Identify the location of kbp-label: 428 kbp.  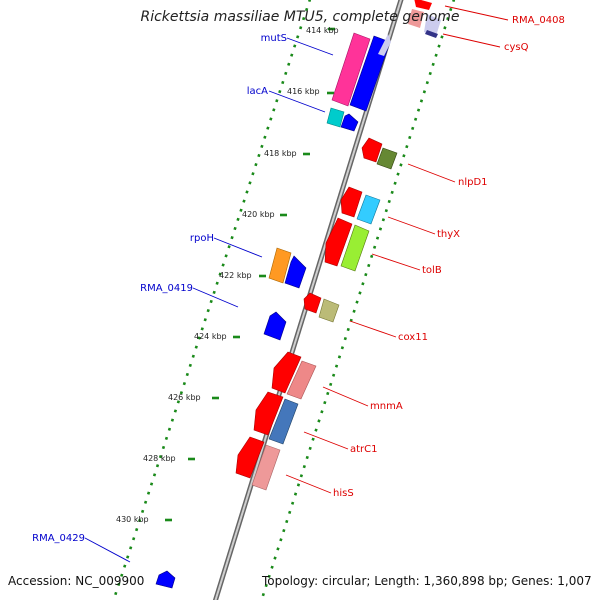
(159, 458).